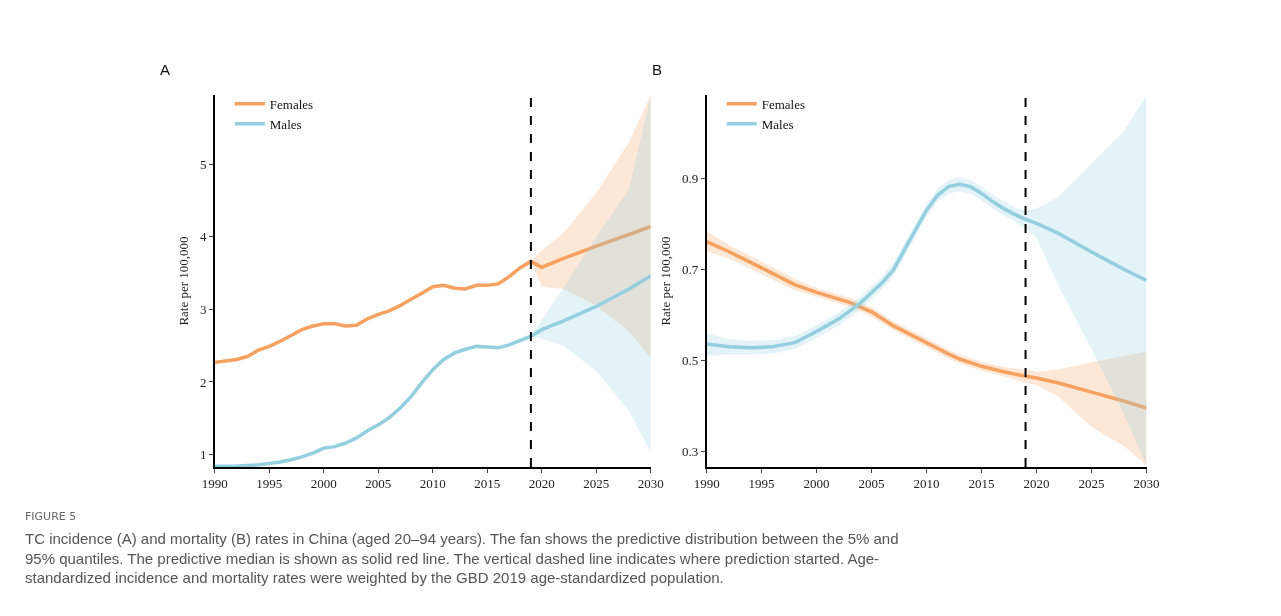  What do you see at coordinates (690, 179) in the screenshot?
I see `y-tick-label: 0.9` at bounding box center [690, 179].